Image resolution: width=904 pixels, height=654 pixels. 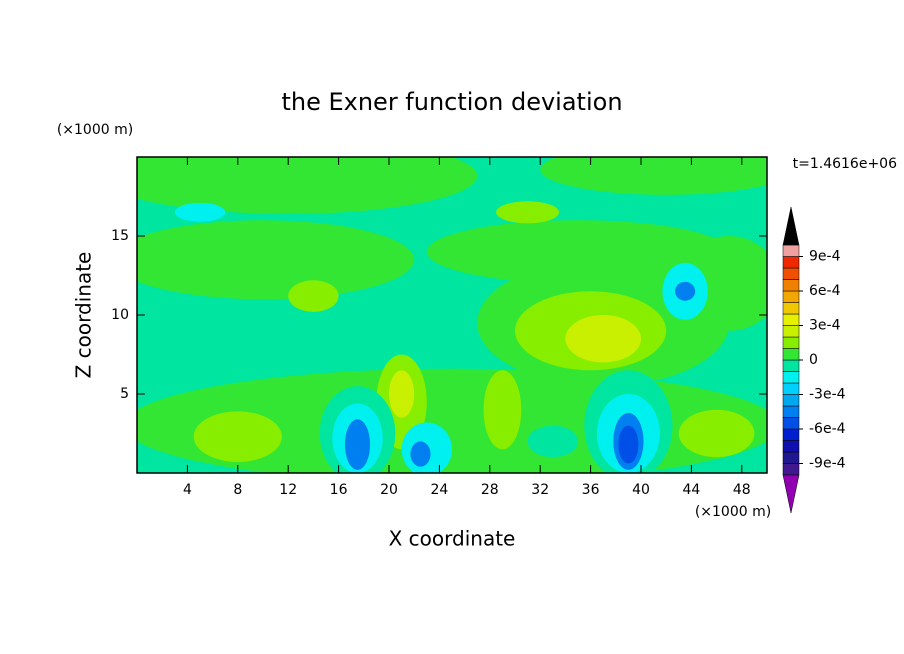 What do you see at coordinates (827, 464) in the screenshot?
I see `colorbar-tick-label: -9e-4` at bounding box center [827, 464].